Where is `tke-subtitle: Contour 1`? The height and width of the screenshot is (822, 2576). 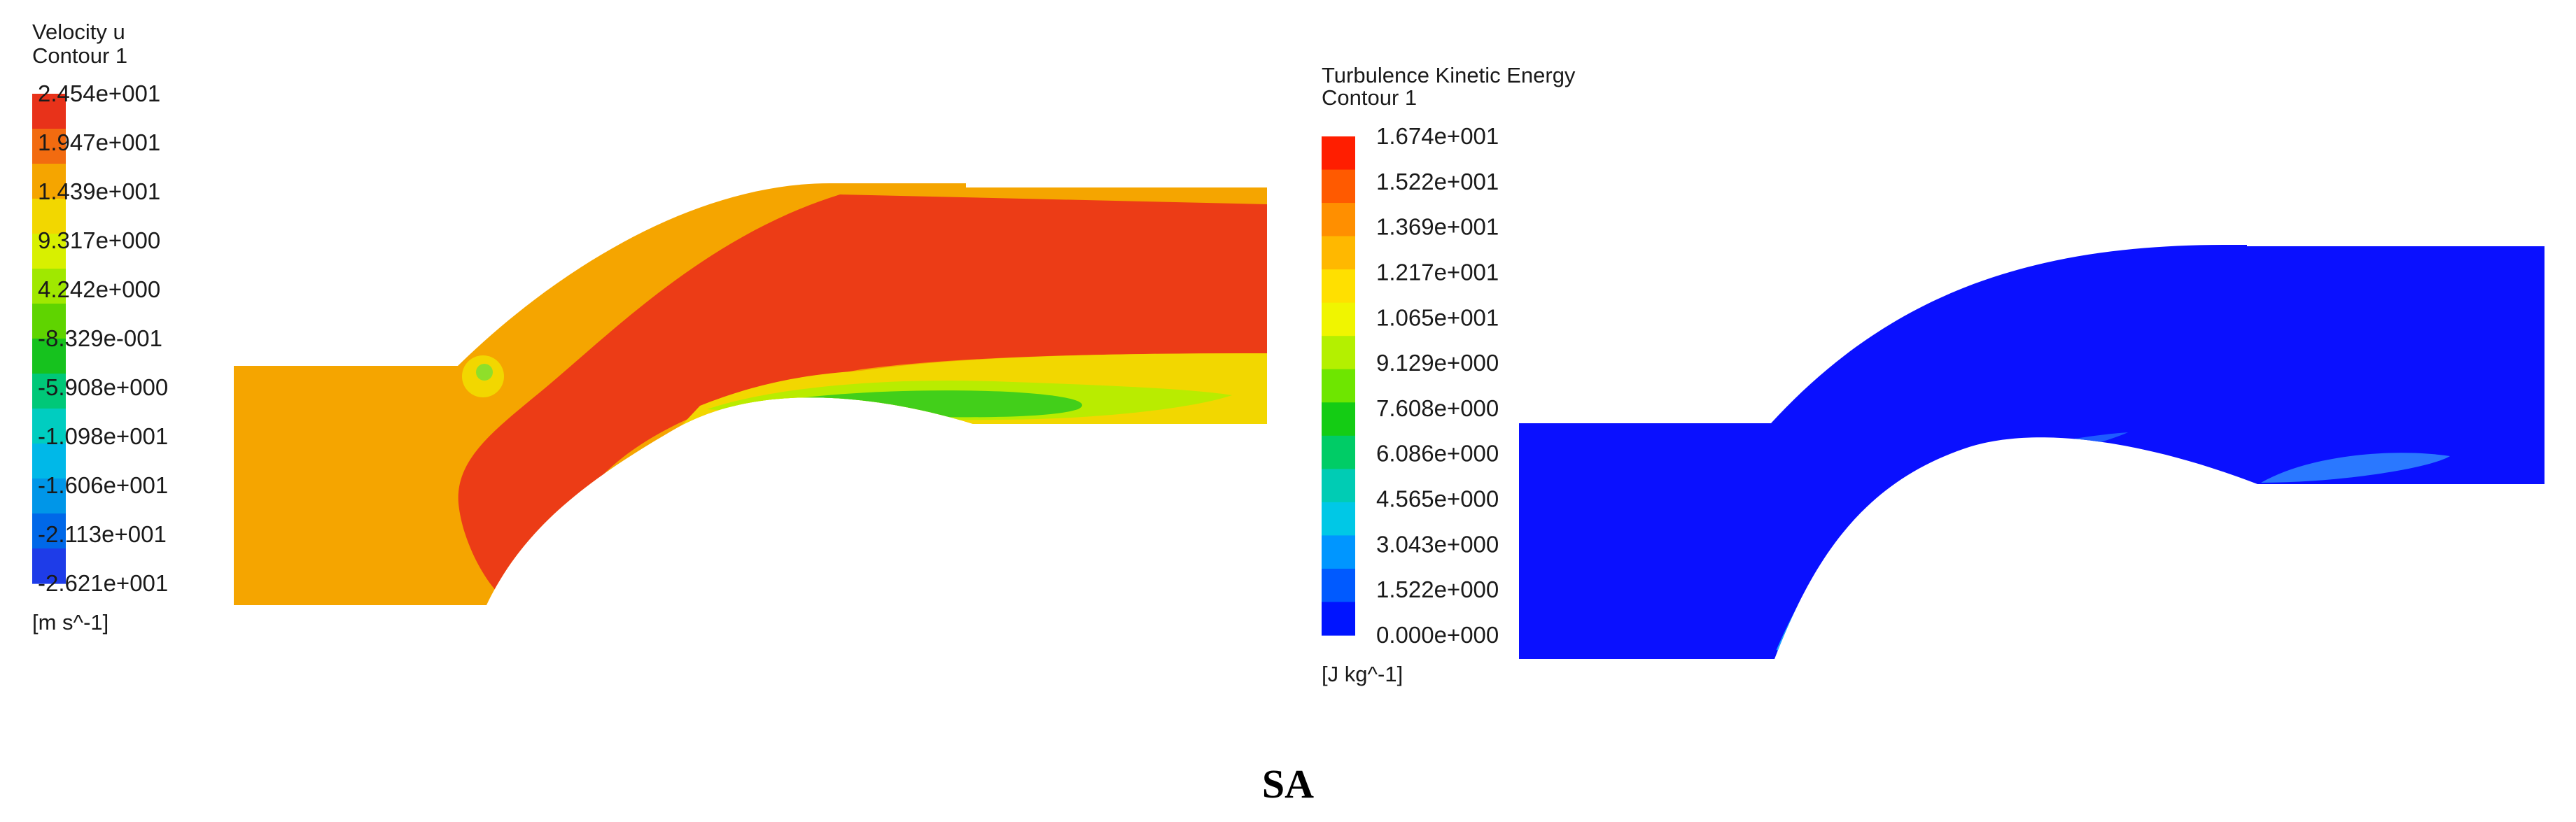
tke-subtitle: Contour 1 is located at coordinates (1369, 97).